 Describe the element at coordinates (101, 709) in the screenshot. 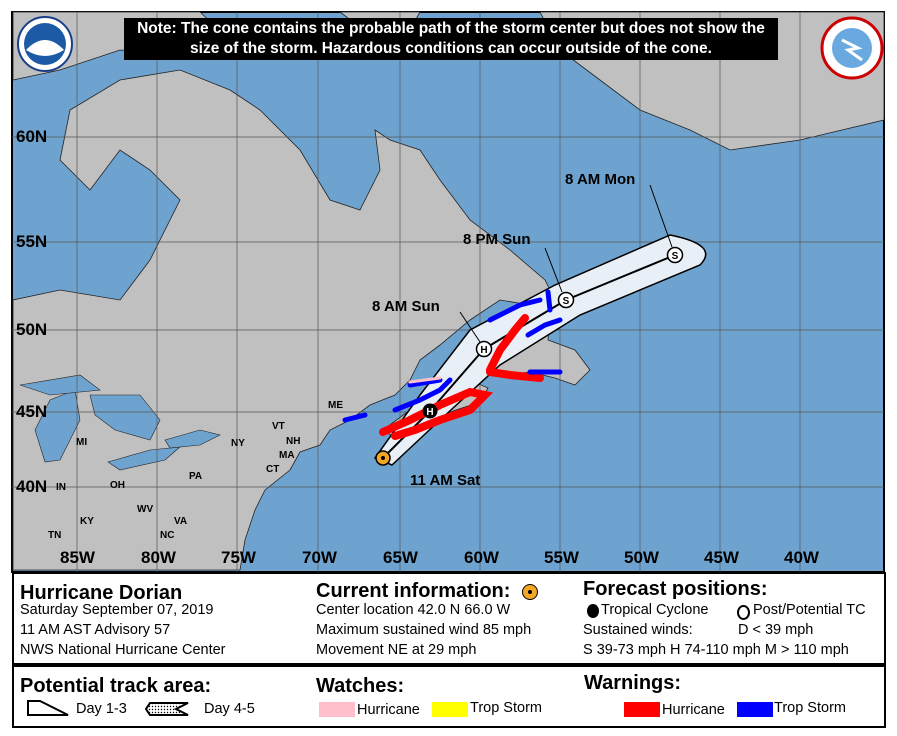

I see `day13-label: Day 1-3` at that location.